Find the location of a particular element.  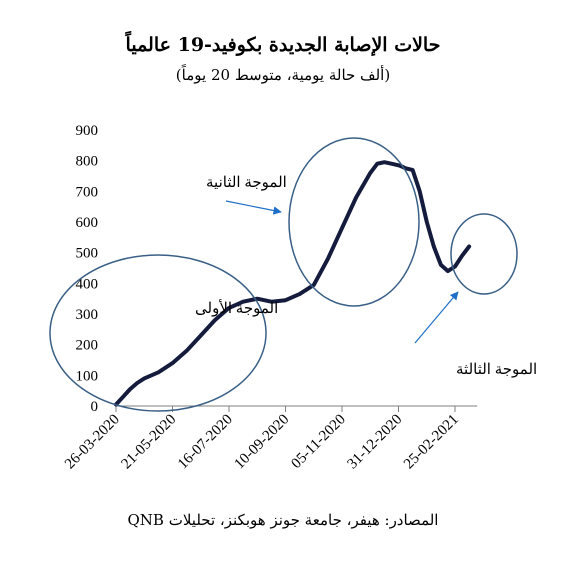

x-tick-label: 21-05-2020 is located at coordinates (149, 442).